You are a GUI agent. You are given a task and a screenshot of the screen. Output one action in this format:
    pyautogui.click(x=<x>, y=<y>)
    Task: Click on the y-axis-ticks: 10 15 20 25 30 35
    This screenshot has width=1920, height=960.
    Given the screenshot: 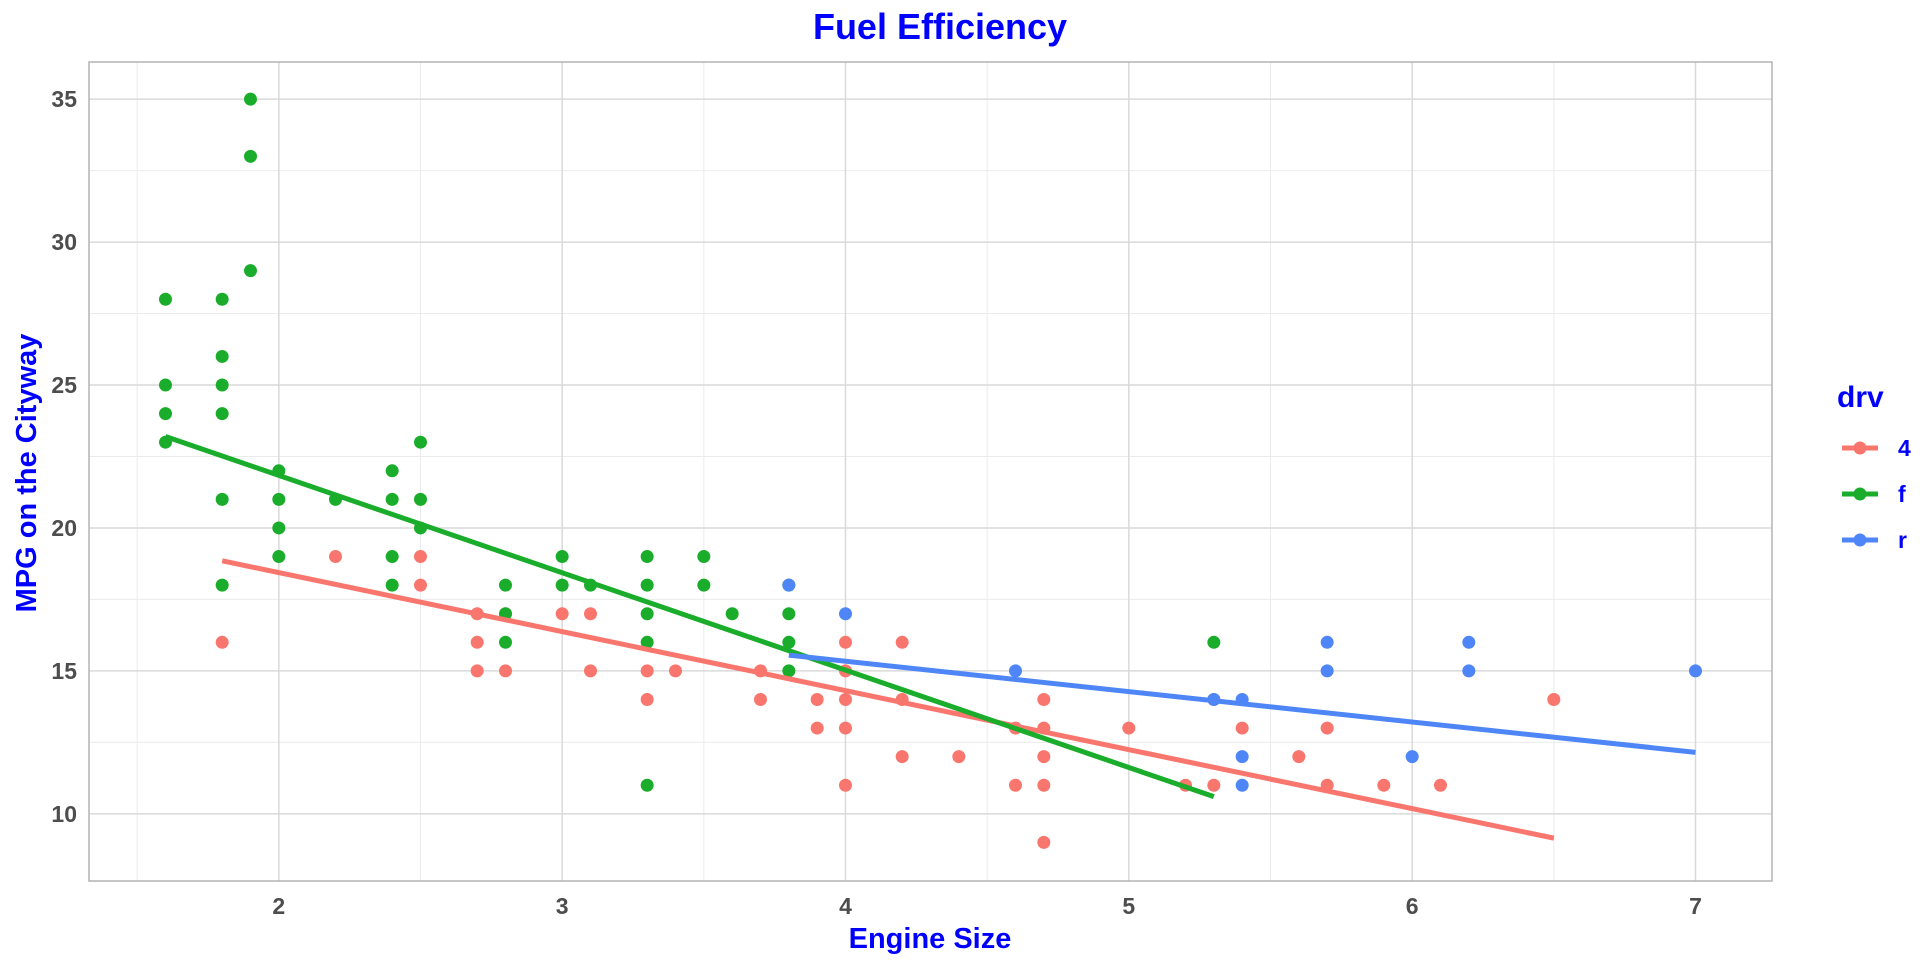 What is the action you would take?
    pyautogui.click(x=64, y=456)
    